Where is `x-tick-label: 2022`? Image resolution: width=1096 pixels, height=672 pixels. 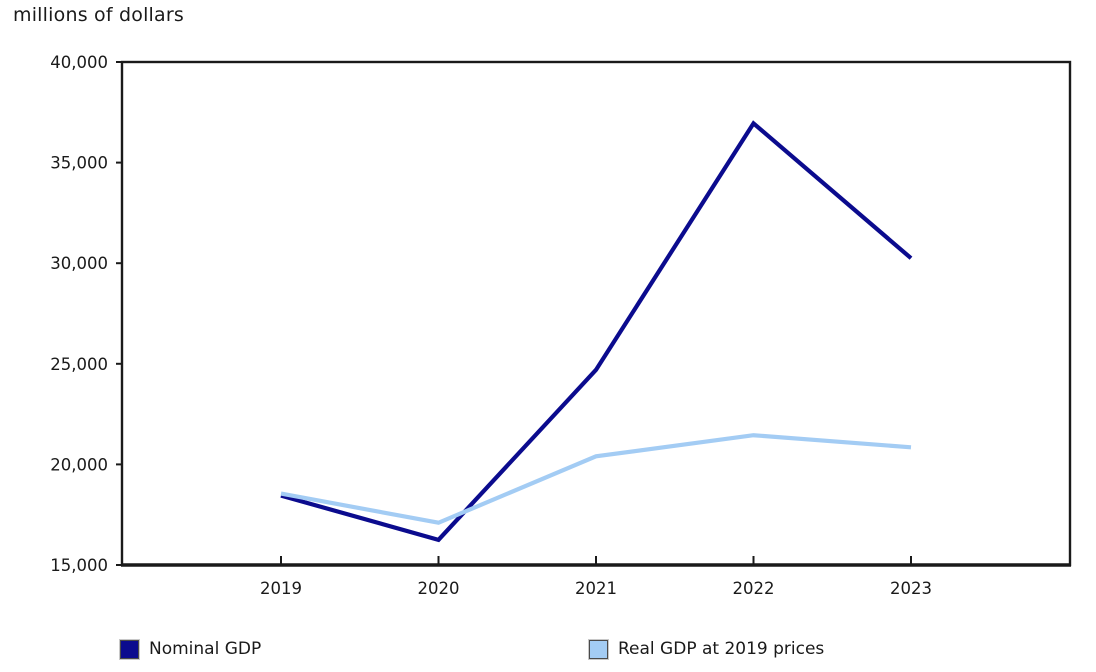
x-tick-label: 2022 is located at coordinates (754, 588).